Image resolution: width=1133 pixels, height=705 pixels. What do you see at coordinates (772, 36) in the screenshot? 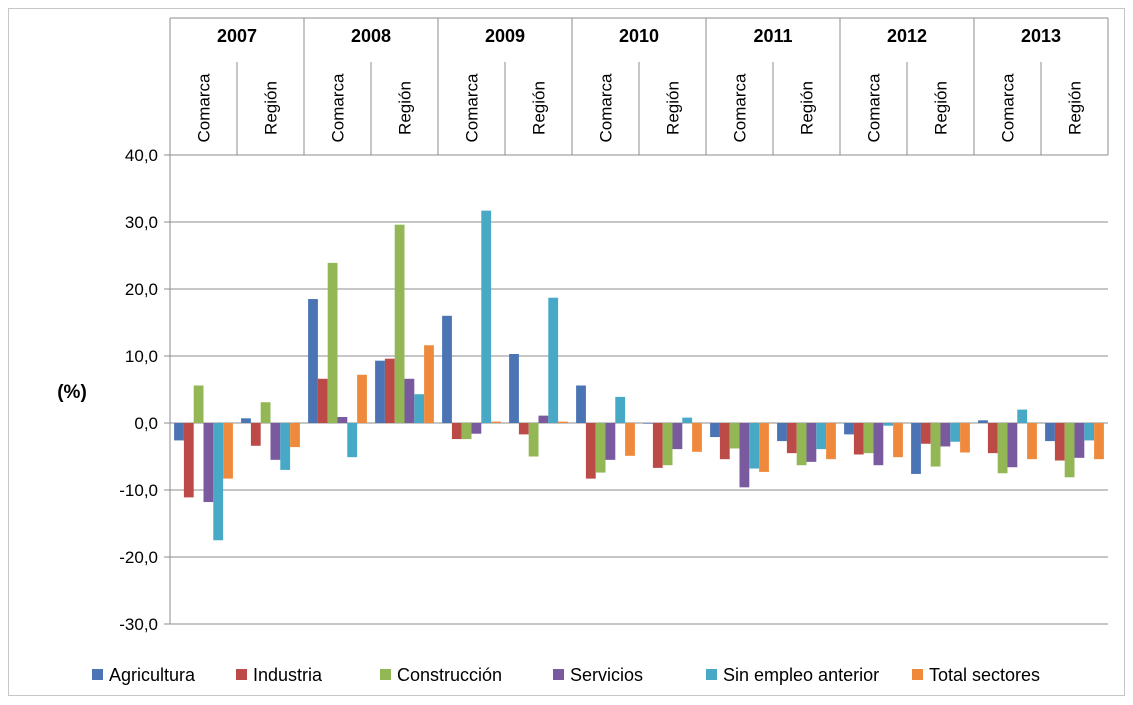
I see `year-label: 2011` at bounding box center [772, 36].